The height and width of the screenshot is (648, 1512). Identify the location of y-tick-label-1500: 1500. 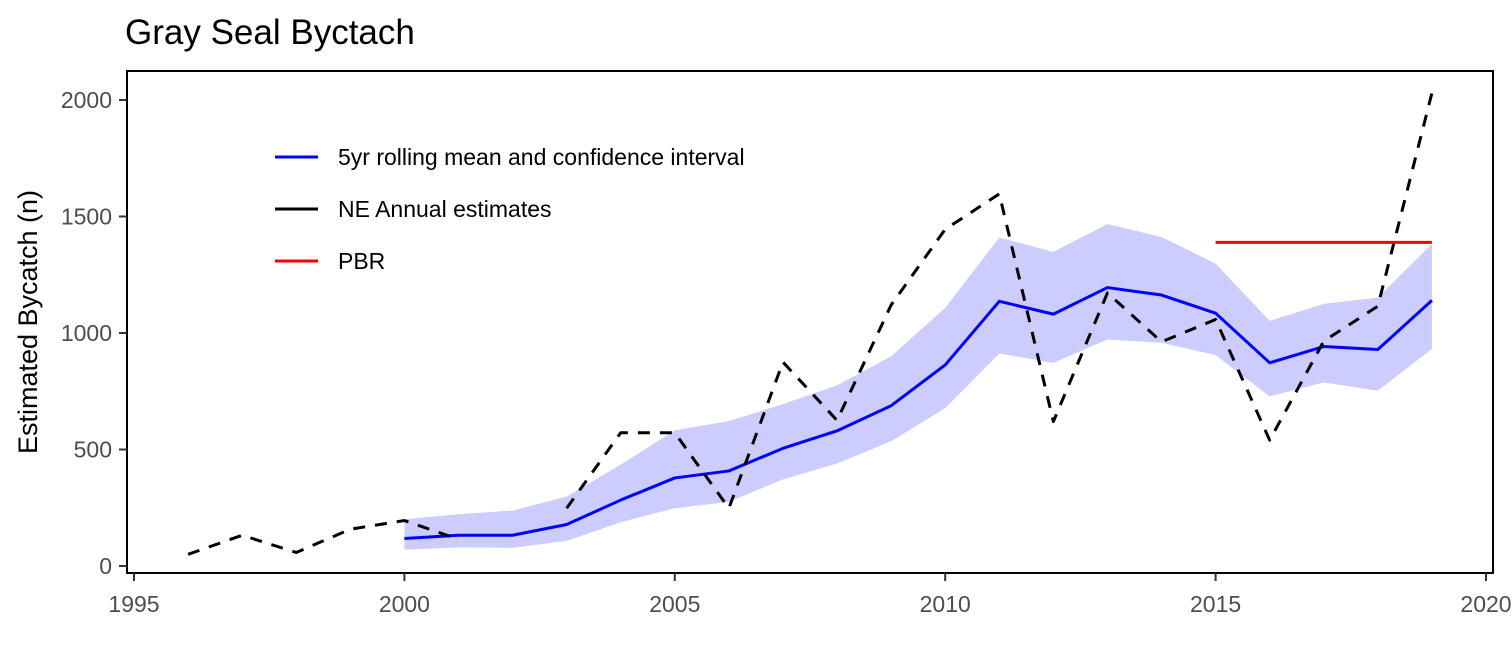
(86, 217).